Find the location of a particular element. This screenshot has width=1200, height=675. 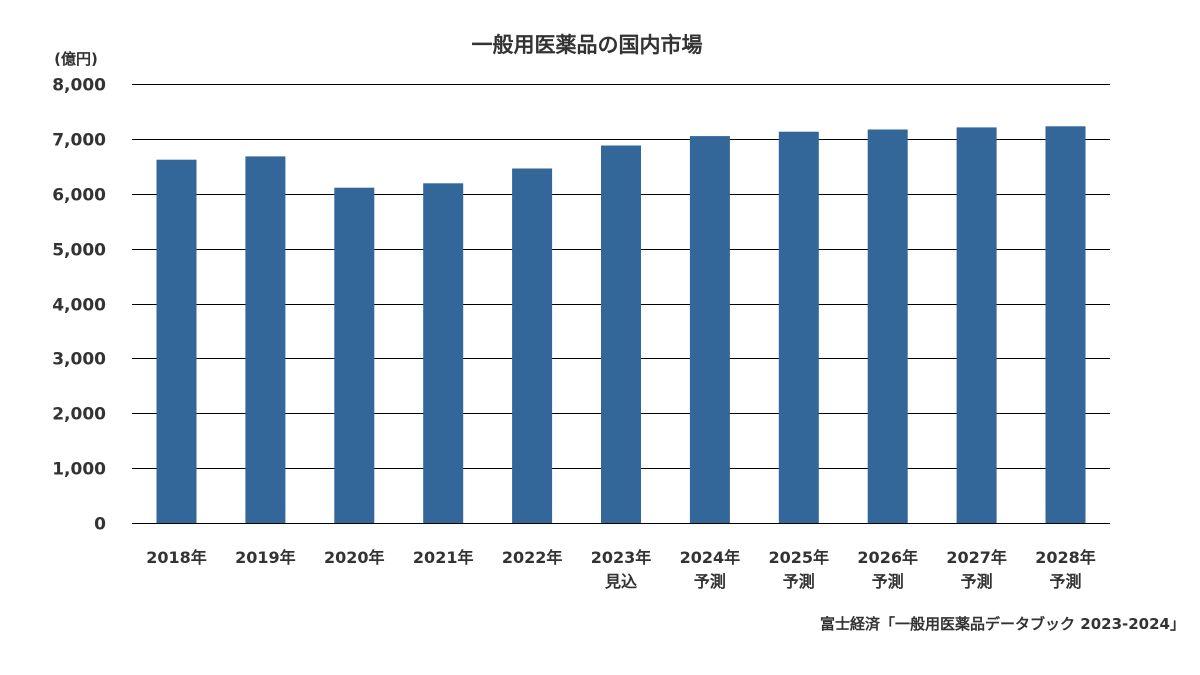

x-tick-label: 2028年 is located at coordinates (1065, 557).